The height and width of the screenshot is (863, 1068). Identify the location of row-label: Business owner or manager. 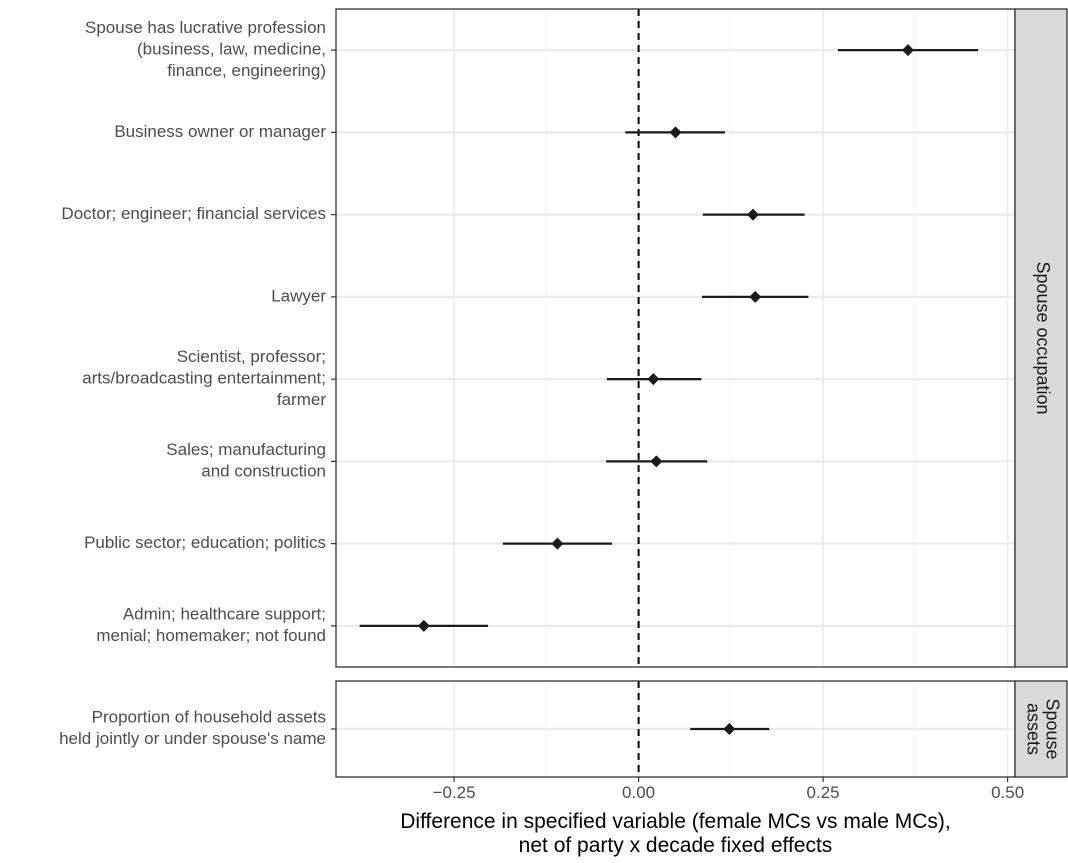
(220, 131).